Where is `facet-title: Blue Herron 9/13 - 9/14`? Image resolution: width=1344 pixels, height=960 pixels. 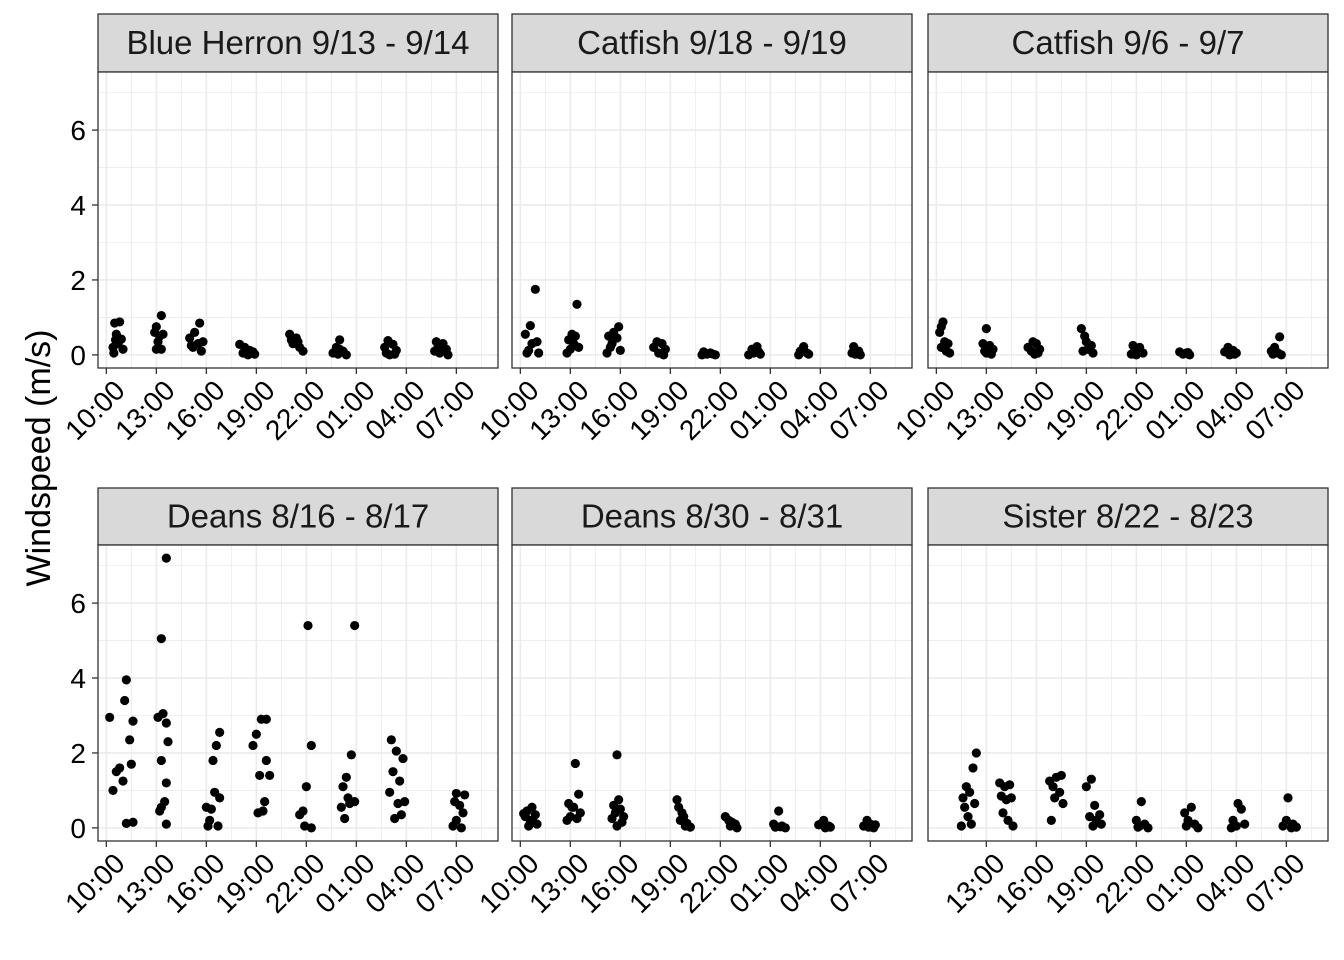
facet-title: Blue Herron 9/13 - 9/14 is located at coordinates (297, 42).